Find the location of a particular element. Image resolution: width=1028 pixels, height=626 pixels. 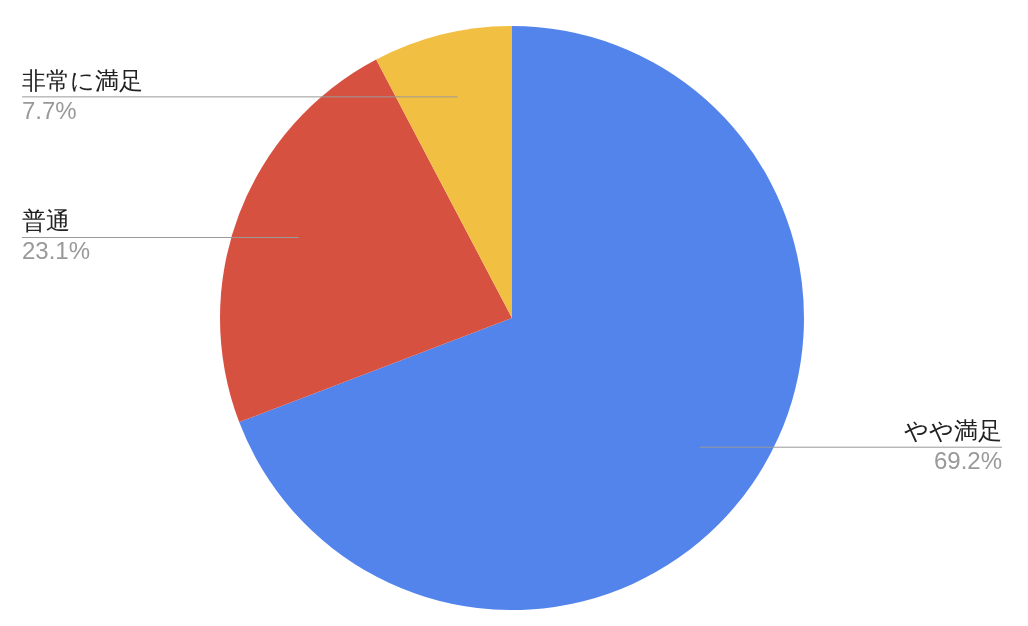

data-label: 7.7% is located at coordinates (49, 110).